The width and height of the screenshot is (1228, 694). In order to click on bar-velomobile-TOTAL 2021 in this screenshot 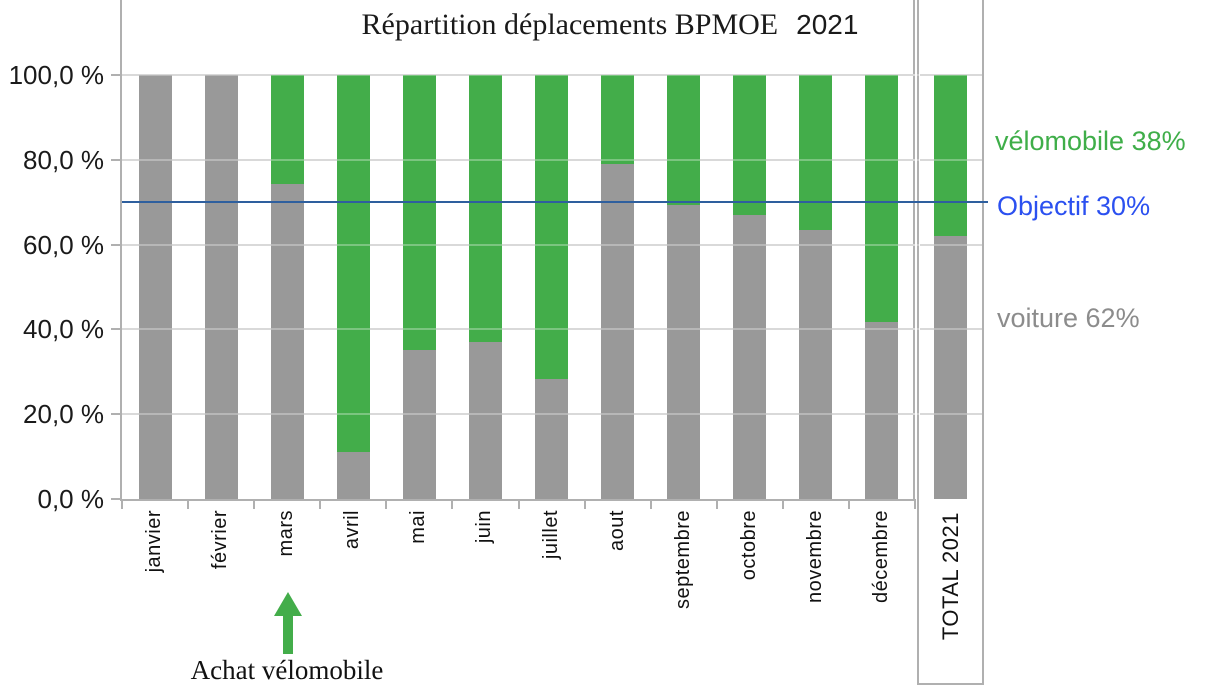, I will do `click(950, 156)`.